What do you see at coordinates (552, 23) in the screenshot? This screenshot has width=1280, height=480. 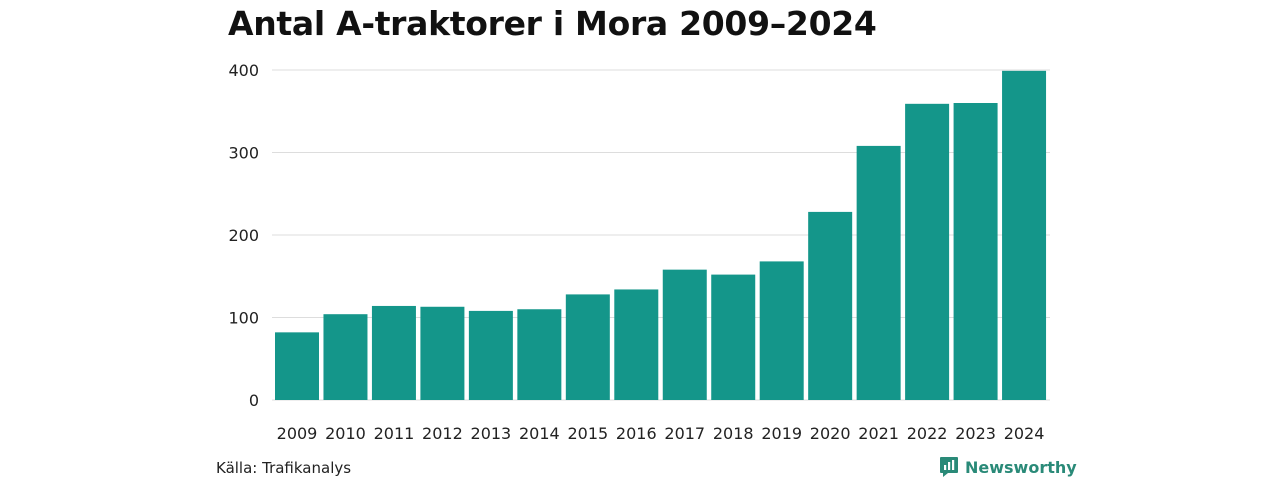 I see `chart-title: Antal A-traktorer i Mora 2009–2024` at bounding box center [552, 23].